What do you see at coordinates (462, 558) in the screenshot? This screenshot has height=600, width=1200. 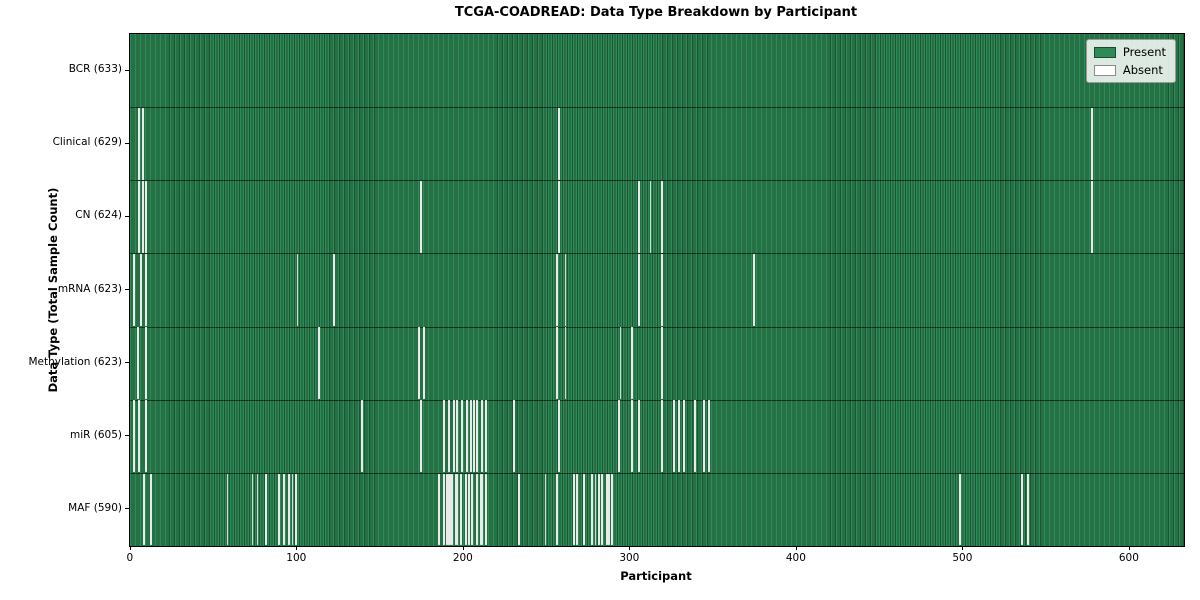 I see `x-tick-label: 200` at bounding box center [462, 558].